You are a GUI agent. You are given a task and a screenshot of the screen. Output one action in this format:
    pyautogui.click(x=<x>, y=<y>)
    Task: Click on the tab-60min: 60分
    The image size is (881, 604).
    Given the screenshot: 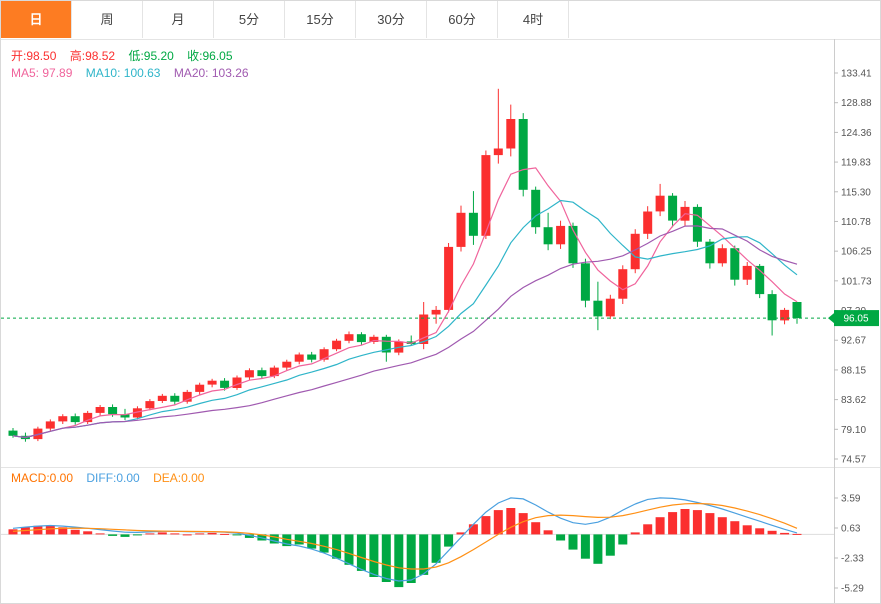 What is the action you would take?
    pyautogui.click(x=462, y=19)
    